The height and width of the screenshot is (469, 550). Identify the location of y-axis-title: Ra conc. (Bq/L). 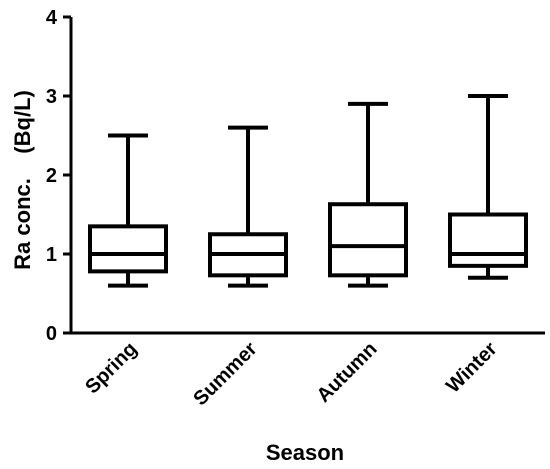
(22, 180).